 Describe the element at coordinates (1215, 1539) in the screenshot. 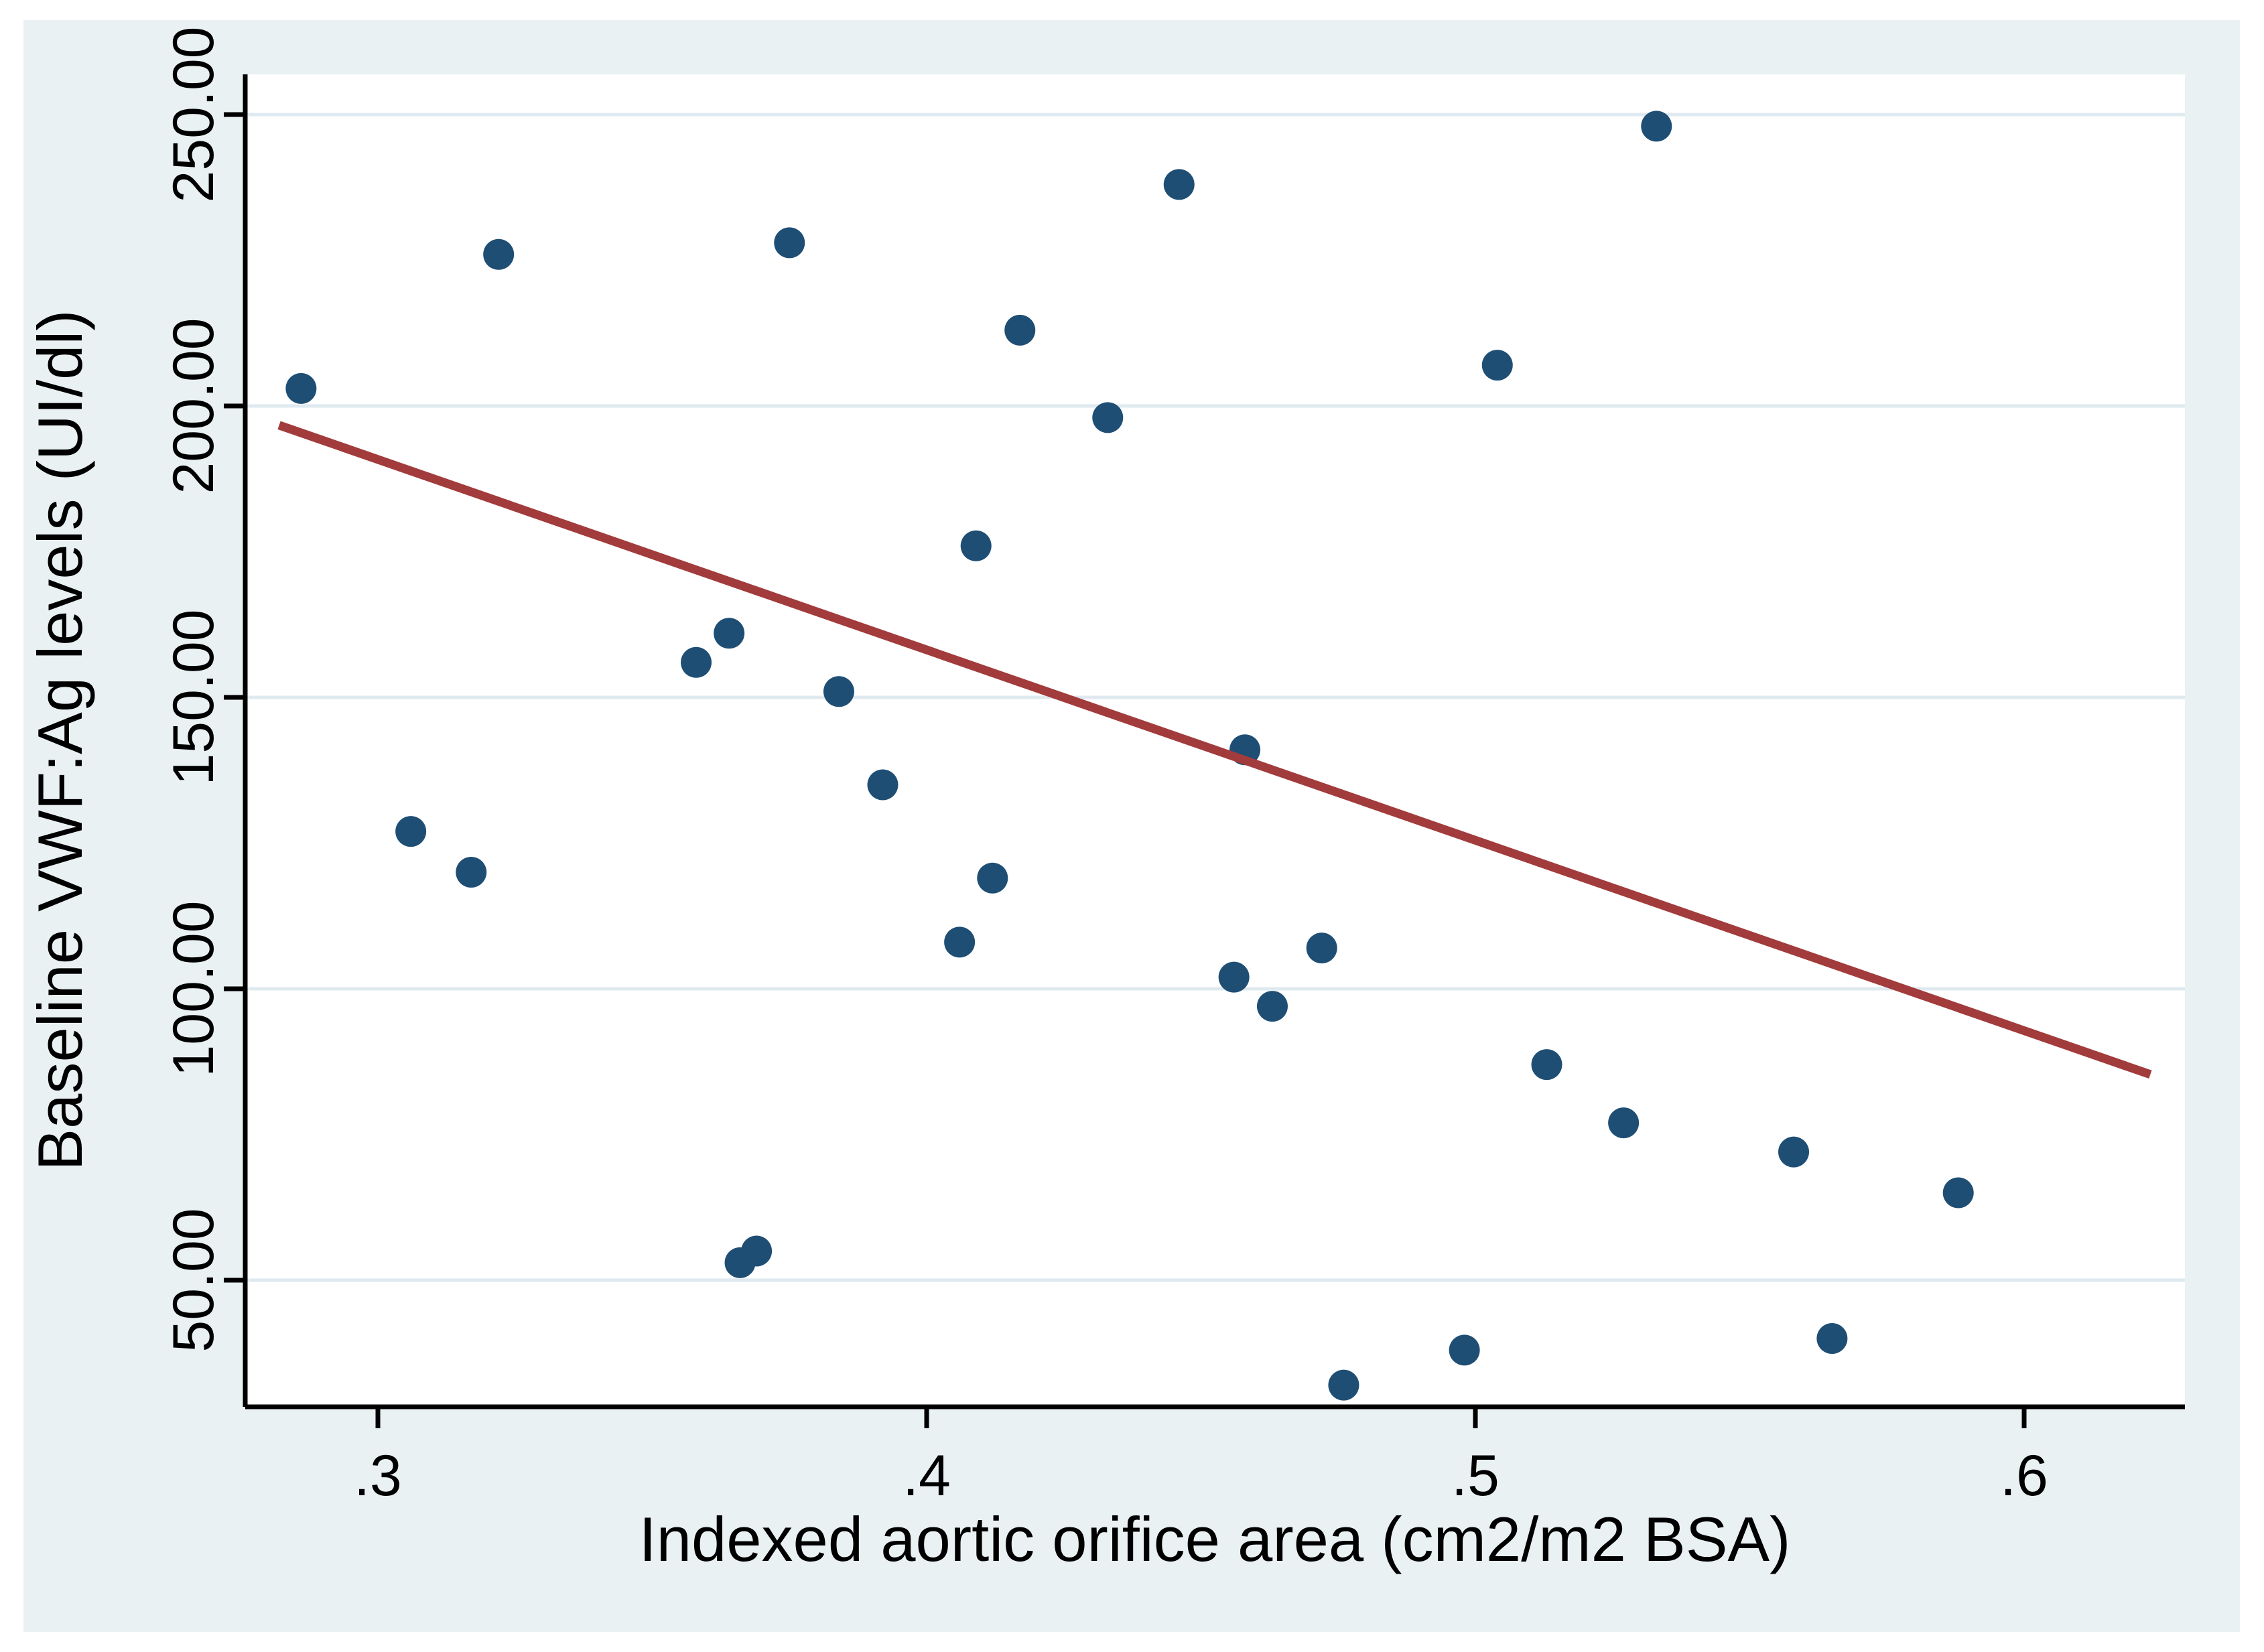

I see `x-axis-title: Indexed aortic orifice area (cm2/m2 BSA)` at that location.